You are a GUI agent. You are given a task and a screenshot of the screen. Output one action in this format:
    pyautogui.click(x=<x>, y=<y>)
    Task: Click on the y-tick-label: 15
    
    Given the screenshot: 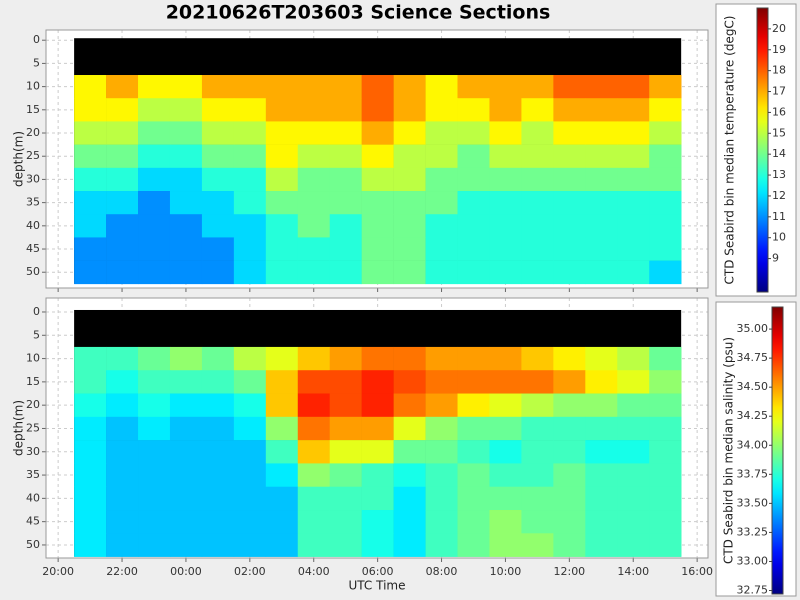 What is the action you would take?
    pyautogui.click(x=33, y=381)
    